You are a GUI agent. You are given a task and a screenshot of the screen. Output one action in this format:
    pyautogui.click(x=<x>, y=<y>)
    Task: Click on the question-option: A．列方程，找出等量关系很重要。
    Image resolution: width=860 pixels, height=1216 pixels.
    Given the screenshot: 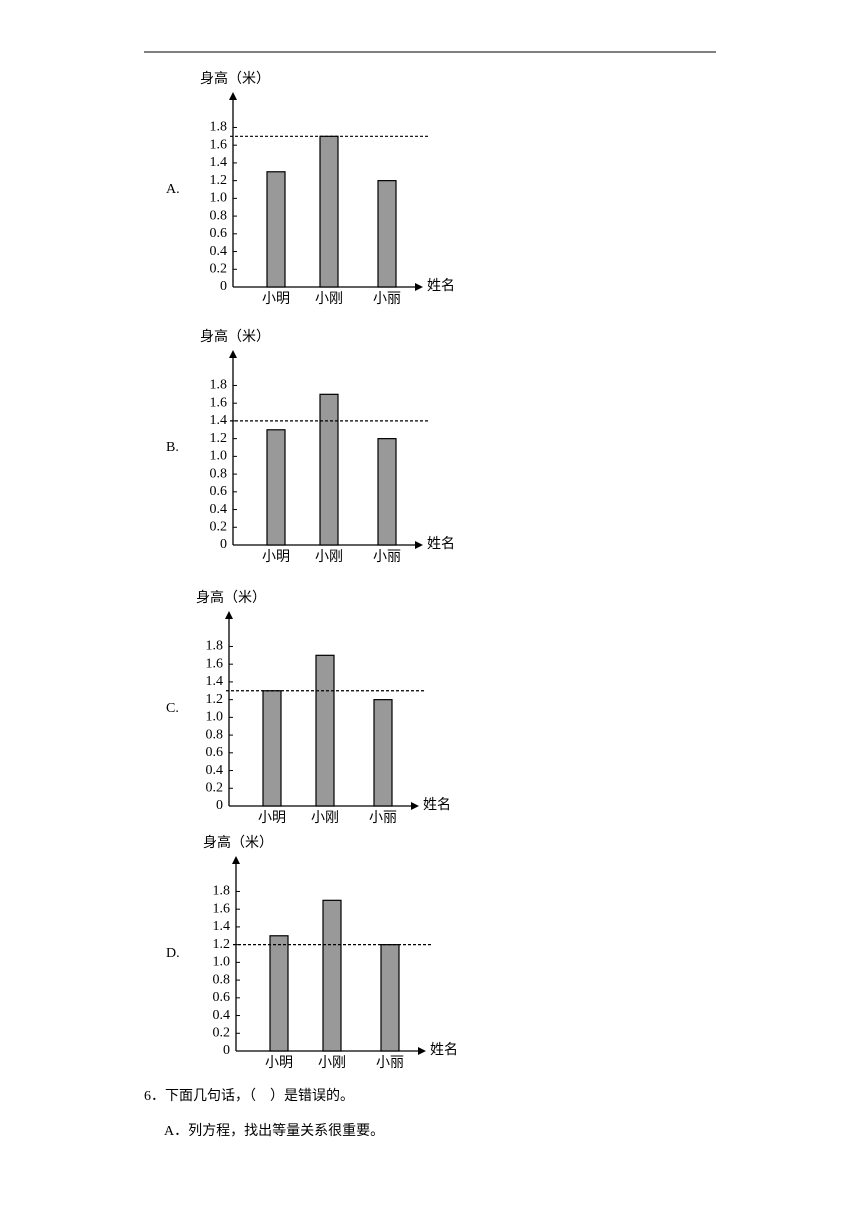 What is the action you would take?
    pyautogui.click(x=274, y=1130)
    